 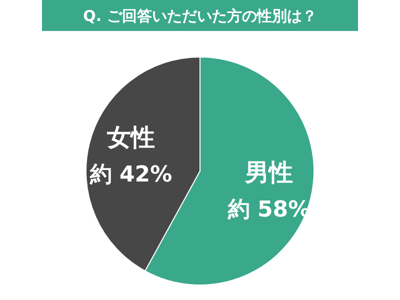 What do you see at coordinates (130, 175) in the screenshot?
I see `data-label: 約 42%` at bounding box center [130, 175].